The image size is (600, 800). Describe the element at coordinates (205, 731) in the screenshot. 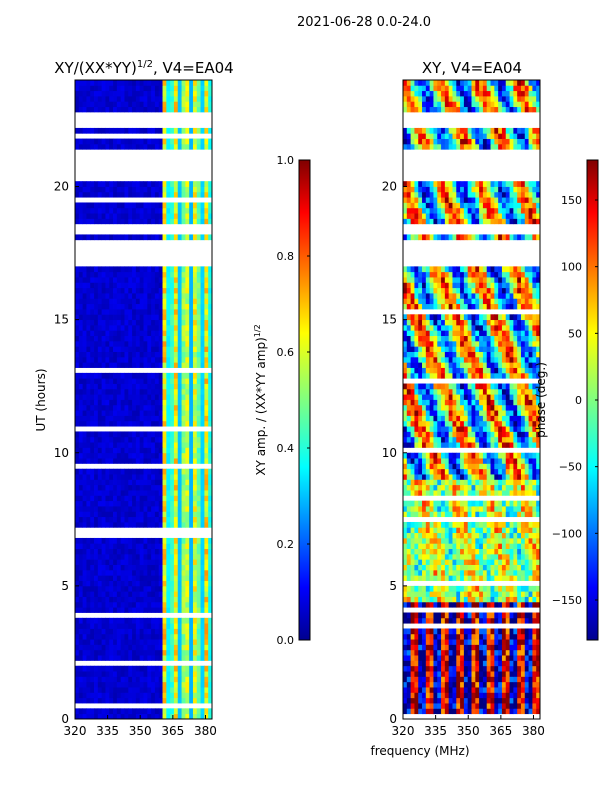

I see `x-tick-label: 380` at that location.